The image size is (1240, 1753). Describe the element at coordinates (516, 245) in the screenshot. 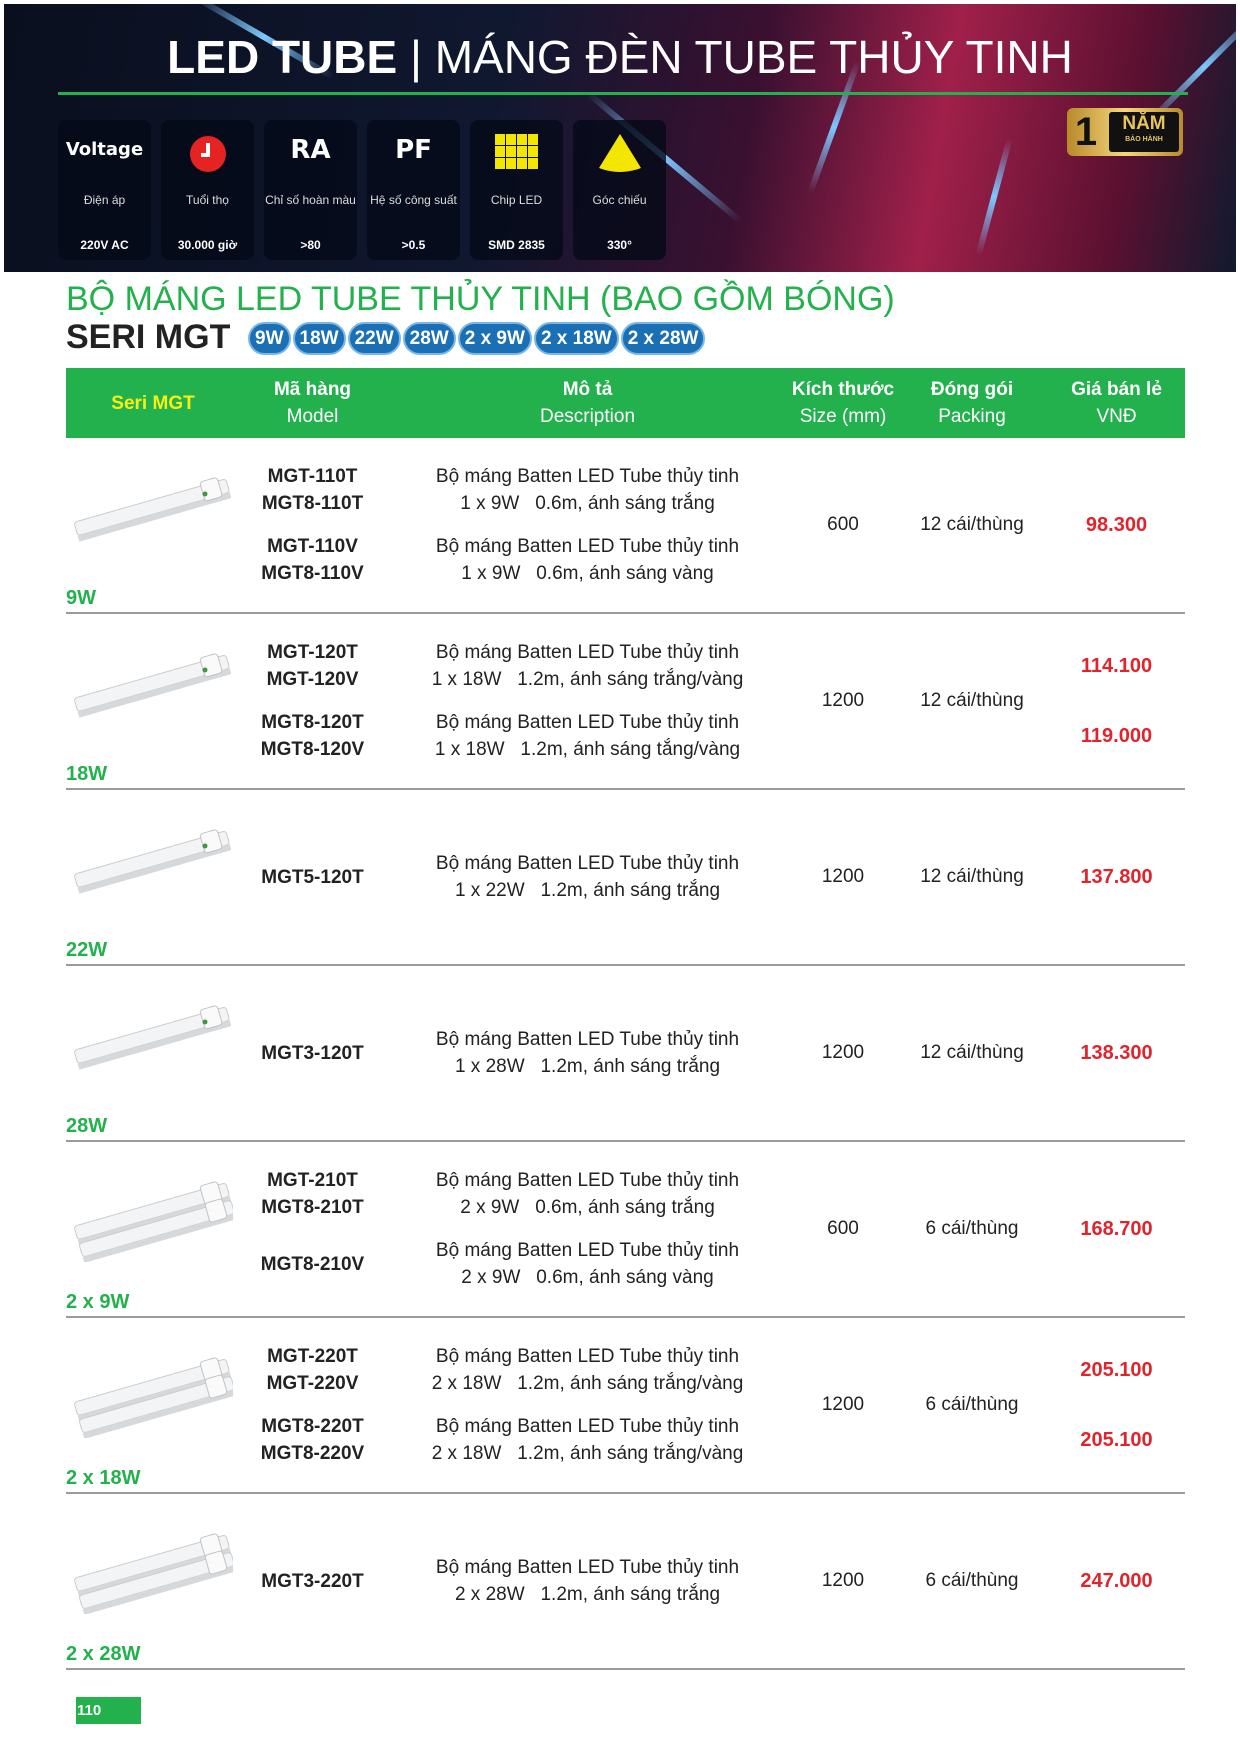

I see `spec-value: SMD 2835` at that location.